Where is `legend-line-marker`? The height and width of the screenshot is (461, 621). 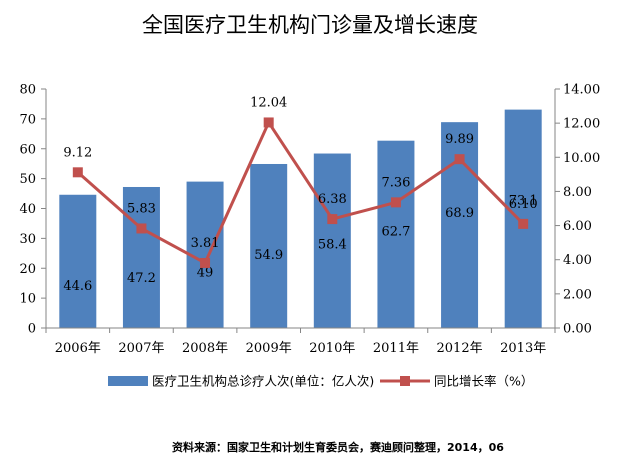 legend-line-marker is located at coordinates (405, 381).